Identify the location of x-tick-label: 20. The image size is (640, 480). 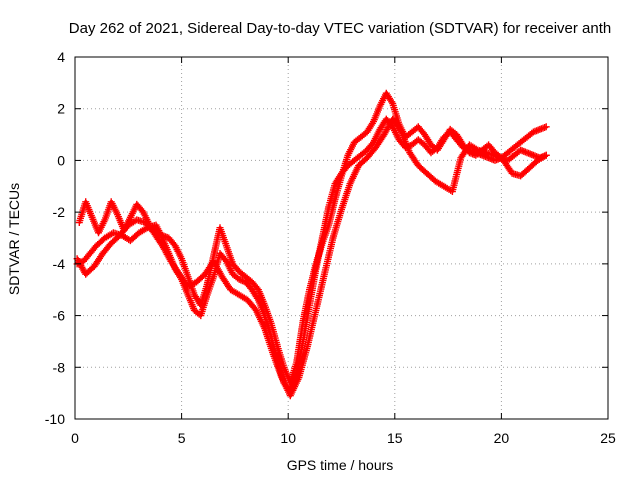
(502, 438).